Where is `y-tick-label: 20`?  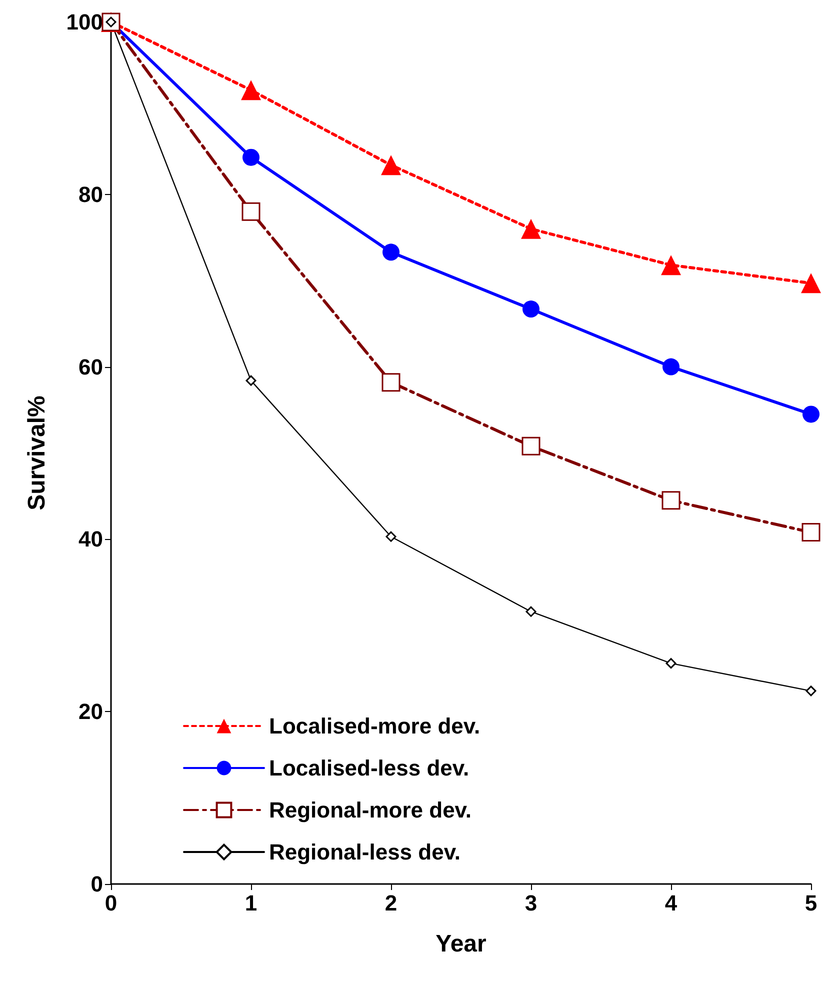 y-tick-label: 20 is located at coordinates (90, 711).